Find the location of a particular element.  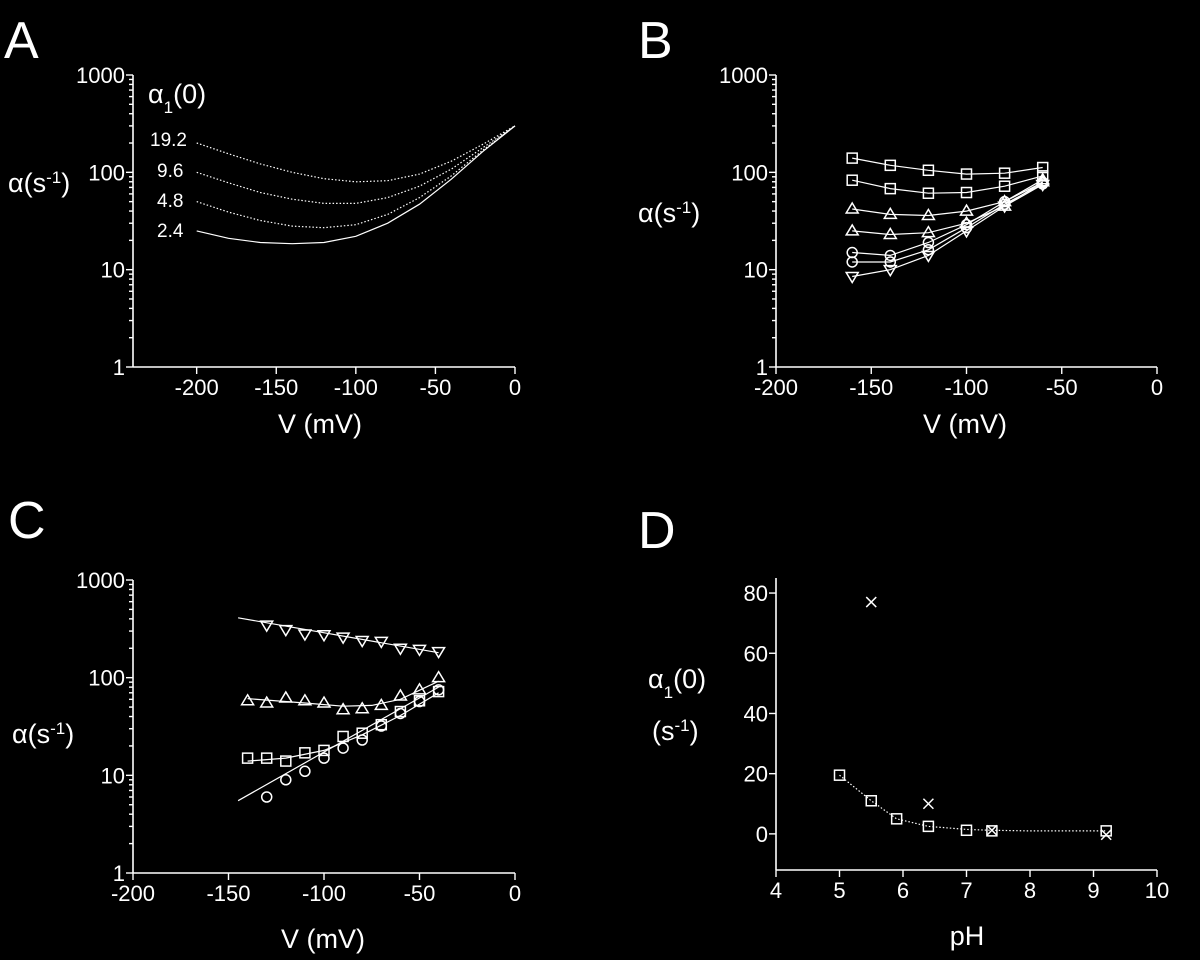

panel-c-x-axis-title: V (mV) is located at coordinates (323, 939).